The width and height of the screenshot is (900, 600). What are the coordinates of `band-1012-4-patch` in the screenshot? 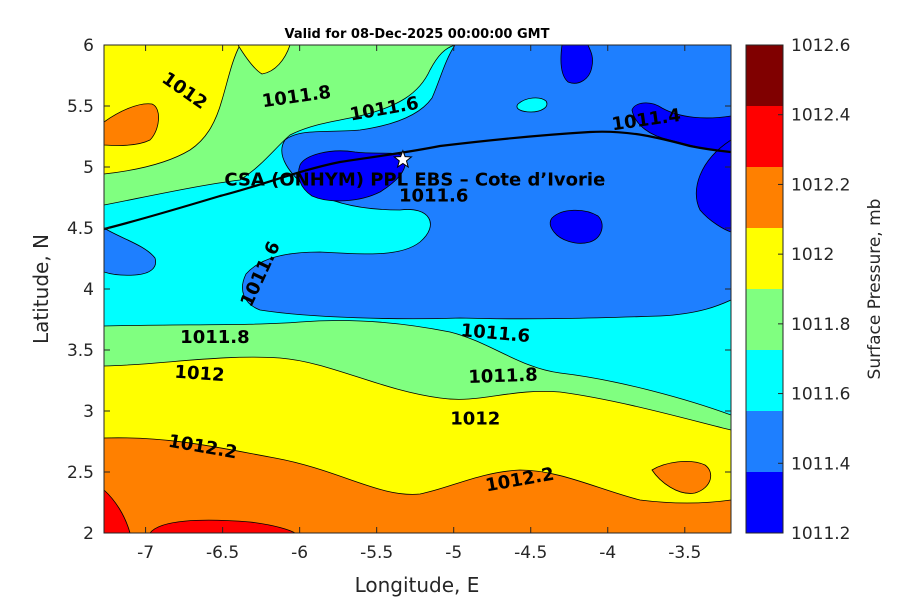 It's located at (117, 511).